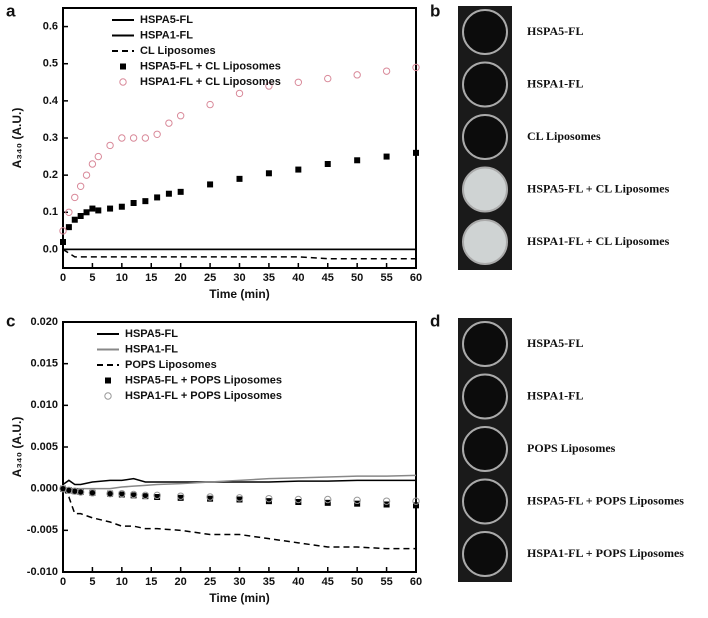 This screenshot has width=708, height=618. I want to click on x-tick-label: 25, so click(210, 582).